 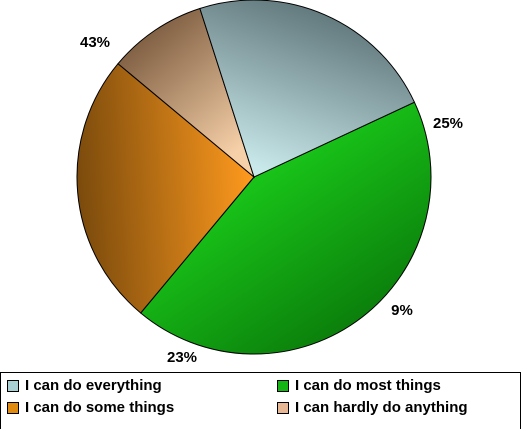 I want to click on legend-item-everything: I can do everything, so click(x=84, y=386).